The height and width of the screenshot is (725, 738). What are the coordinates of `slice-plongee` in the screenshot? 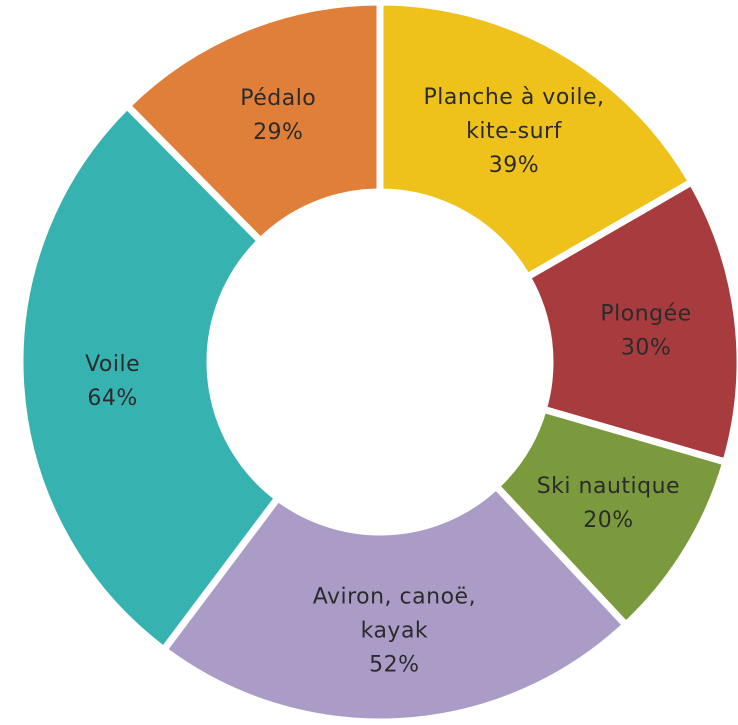 It's located at (630, 322).